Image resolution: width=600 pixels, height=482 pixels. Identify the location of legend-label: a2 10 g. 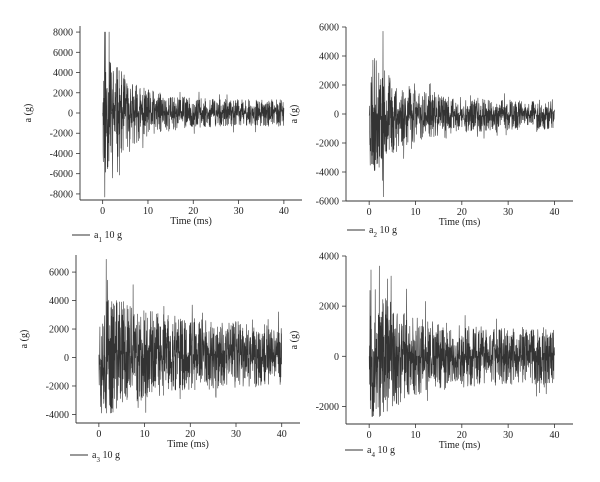
(383, 232).